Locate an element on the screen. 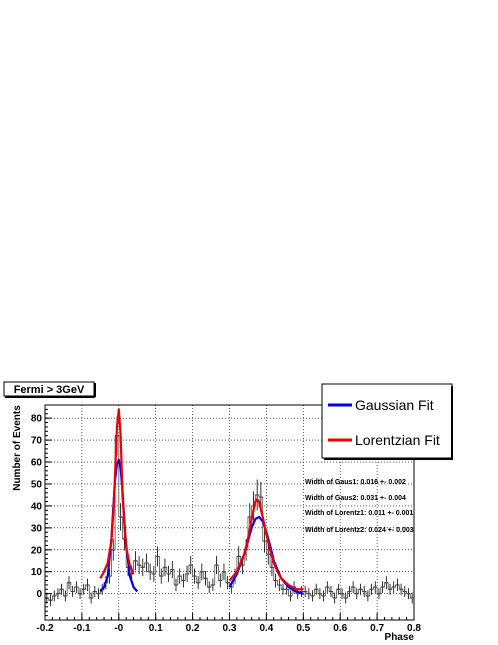  x-tick-label: 0.2 is located at coordinates (193, 628).